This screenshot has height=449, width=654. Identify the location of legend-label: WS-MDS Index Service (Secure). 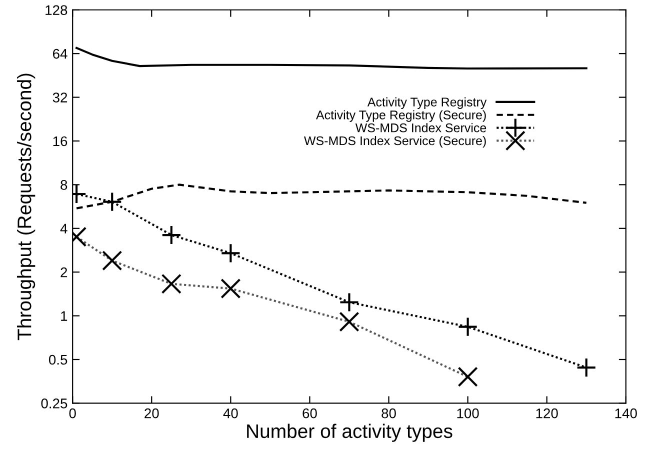
(395, 142).